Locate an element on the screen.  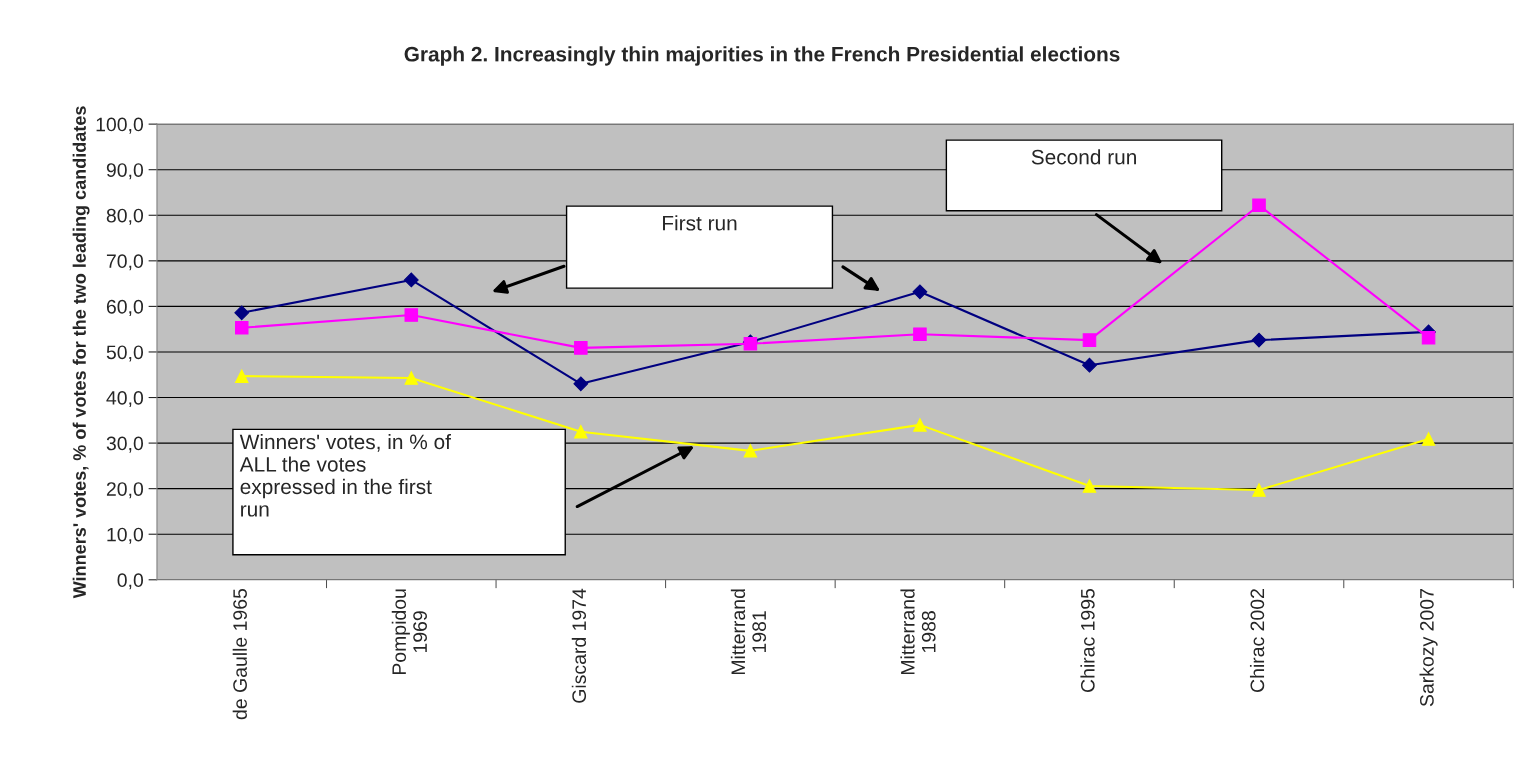
x-tick-label: Chirac 1995 is located at coordinates (1087, 640).